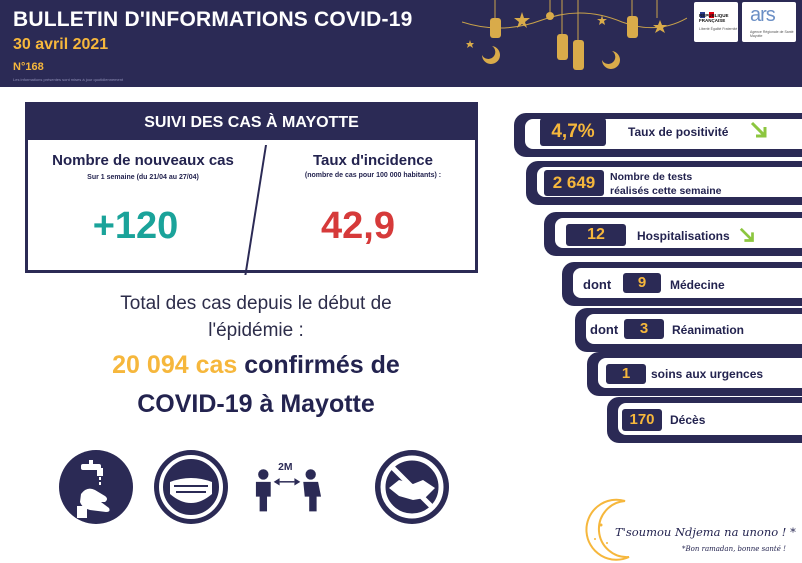 The image size is (802, 563). I want to click on incidence-value: 42,9, so click(358, 226).